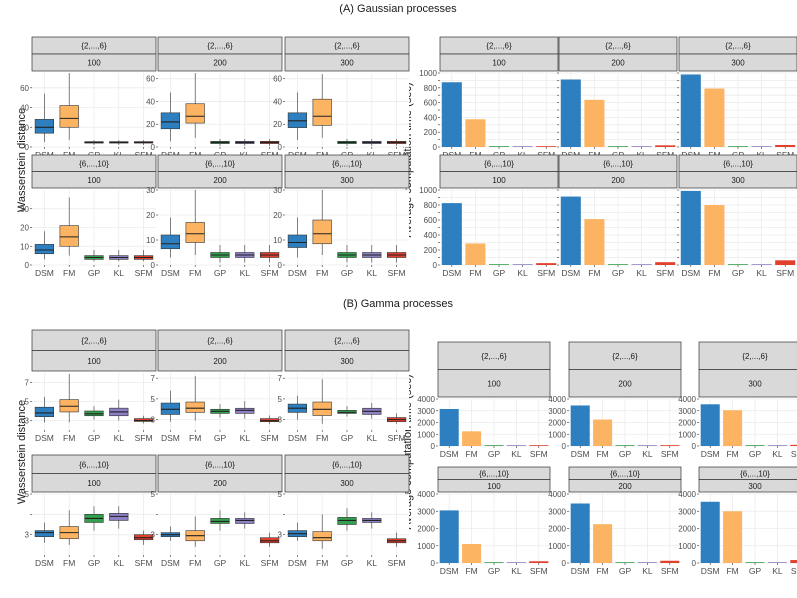 The image size is (797, 598). I want to click on panel-a-box-0: {2,...,6}1000204060DSMFMGPKLSFM, so click(88, 98).